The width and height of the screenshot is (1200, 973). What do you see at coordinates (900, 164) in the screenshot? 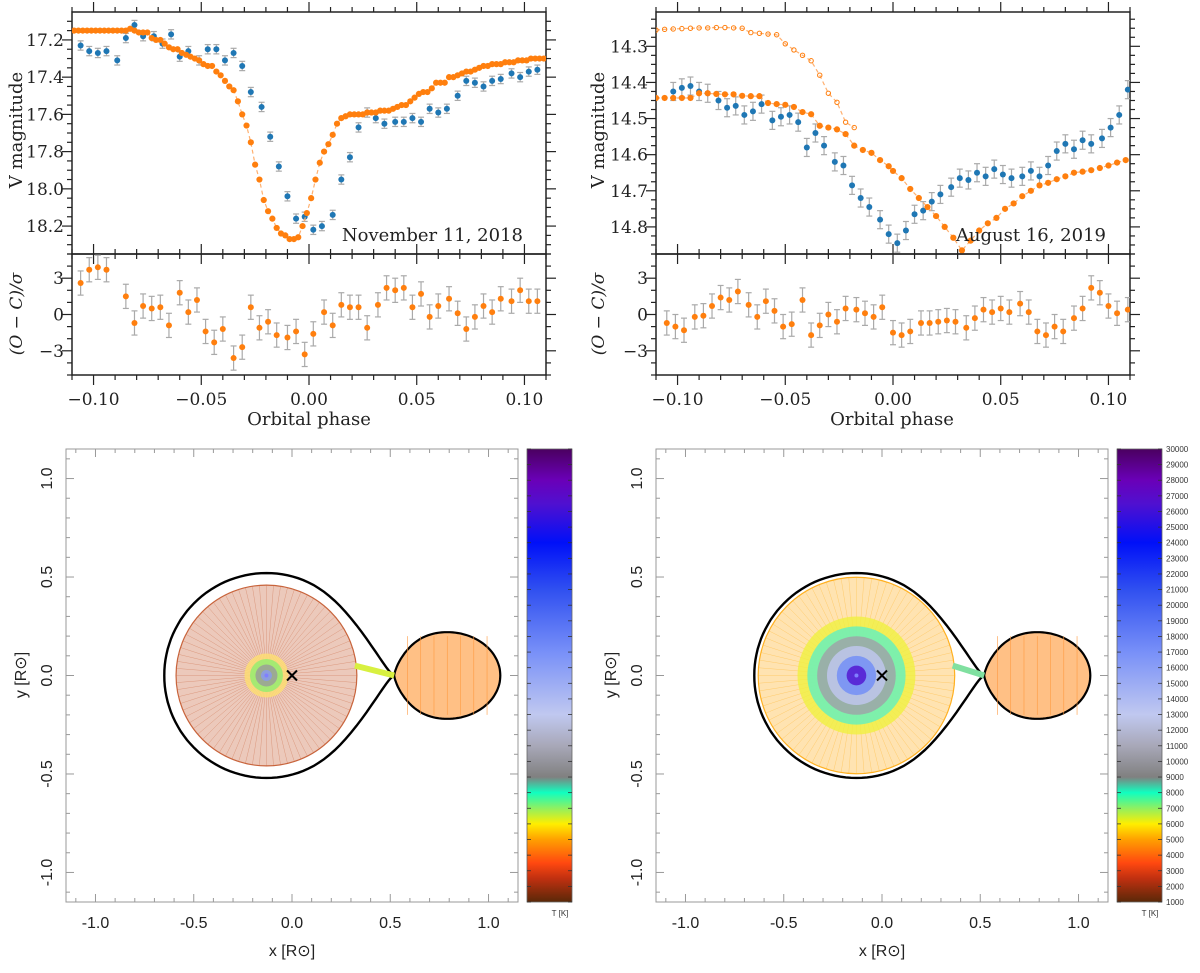
I see `series-observed` at bounding box center [900, 164].